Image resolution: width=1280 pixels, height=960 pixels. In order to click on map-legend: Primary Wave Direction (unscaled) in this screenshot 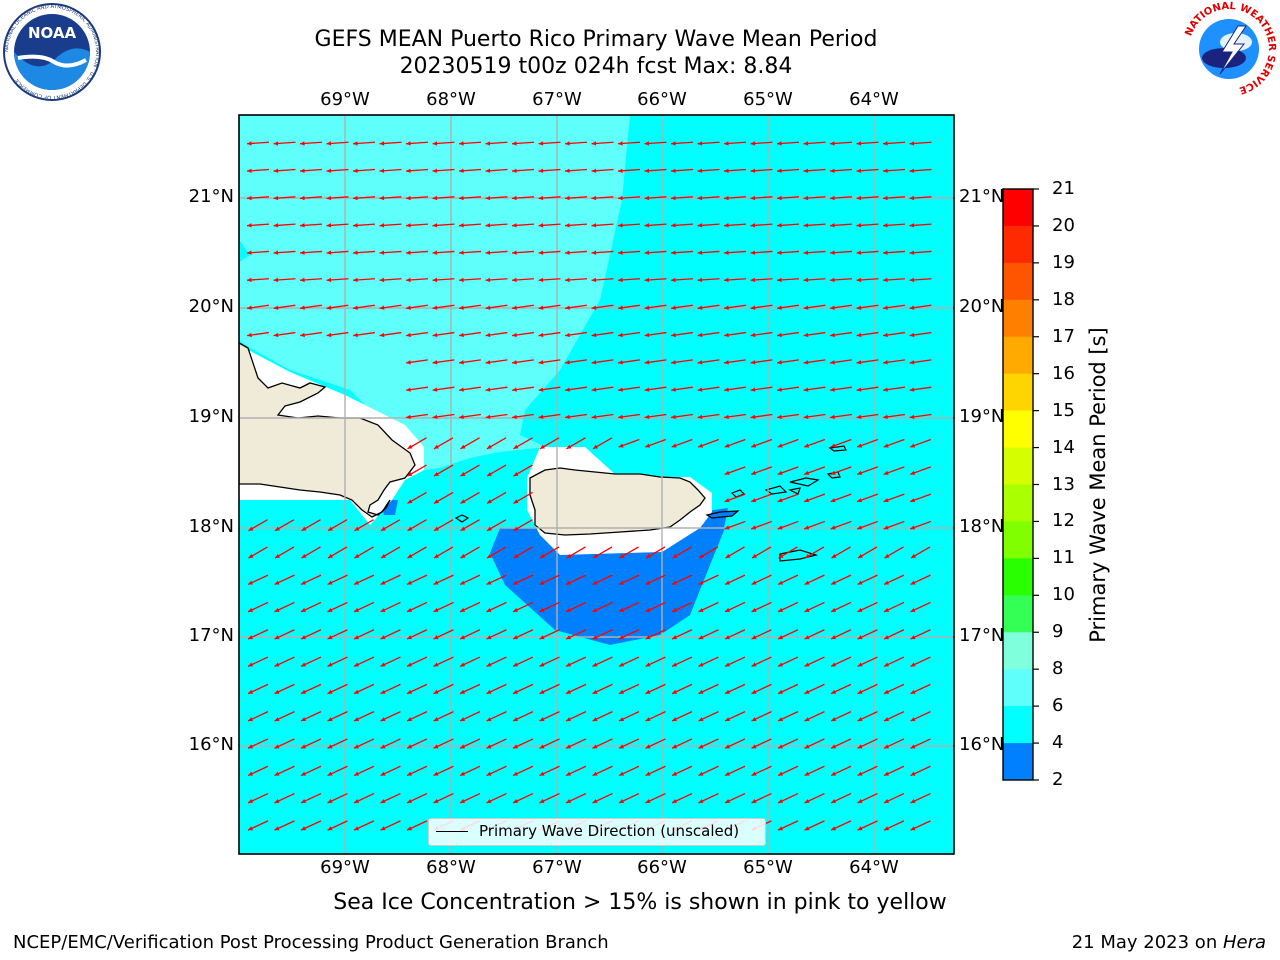, I will do `click(597, 832)`.